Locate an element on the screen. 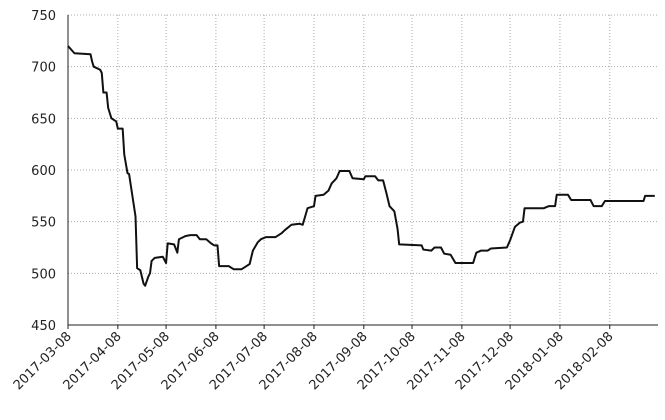  y-tick-label: 500 is located at coordinates (43, 274).